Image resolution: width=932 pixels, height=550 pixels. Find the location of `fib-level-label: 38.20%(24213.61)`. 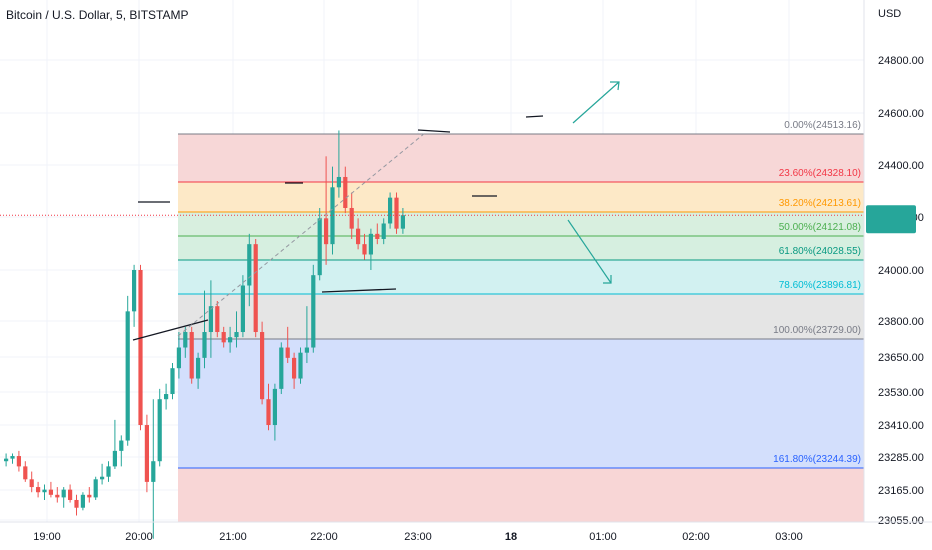

fib-level-label: 38.20%(24213.61) is located at coordinates (820, 203).